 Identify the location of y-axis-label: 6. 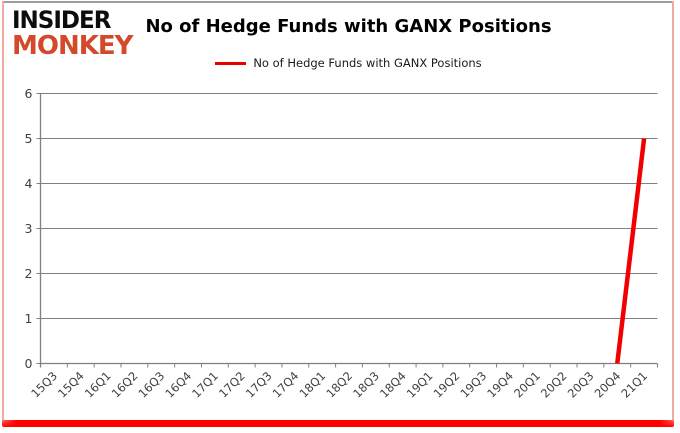
(29, 93).